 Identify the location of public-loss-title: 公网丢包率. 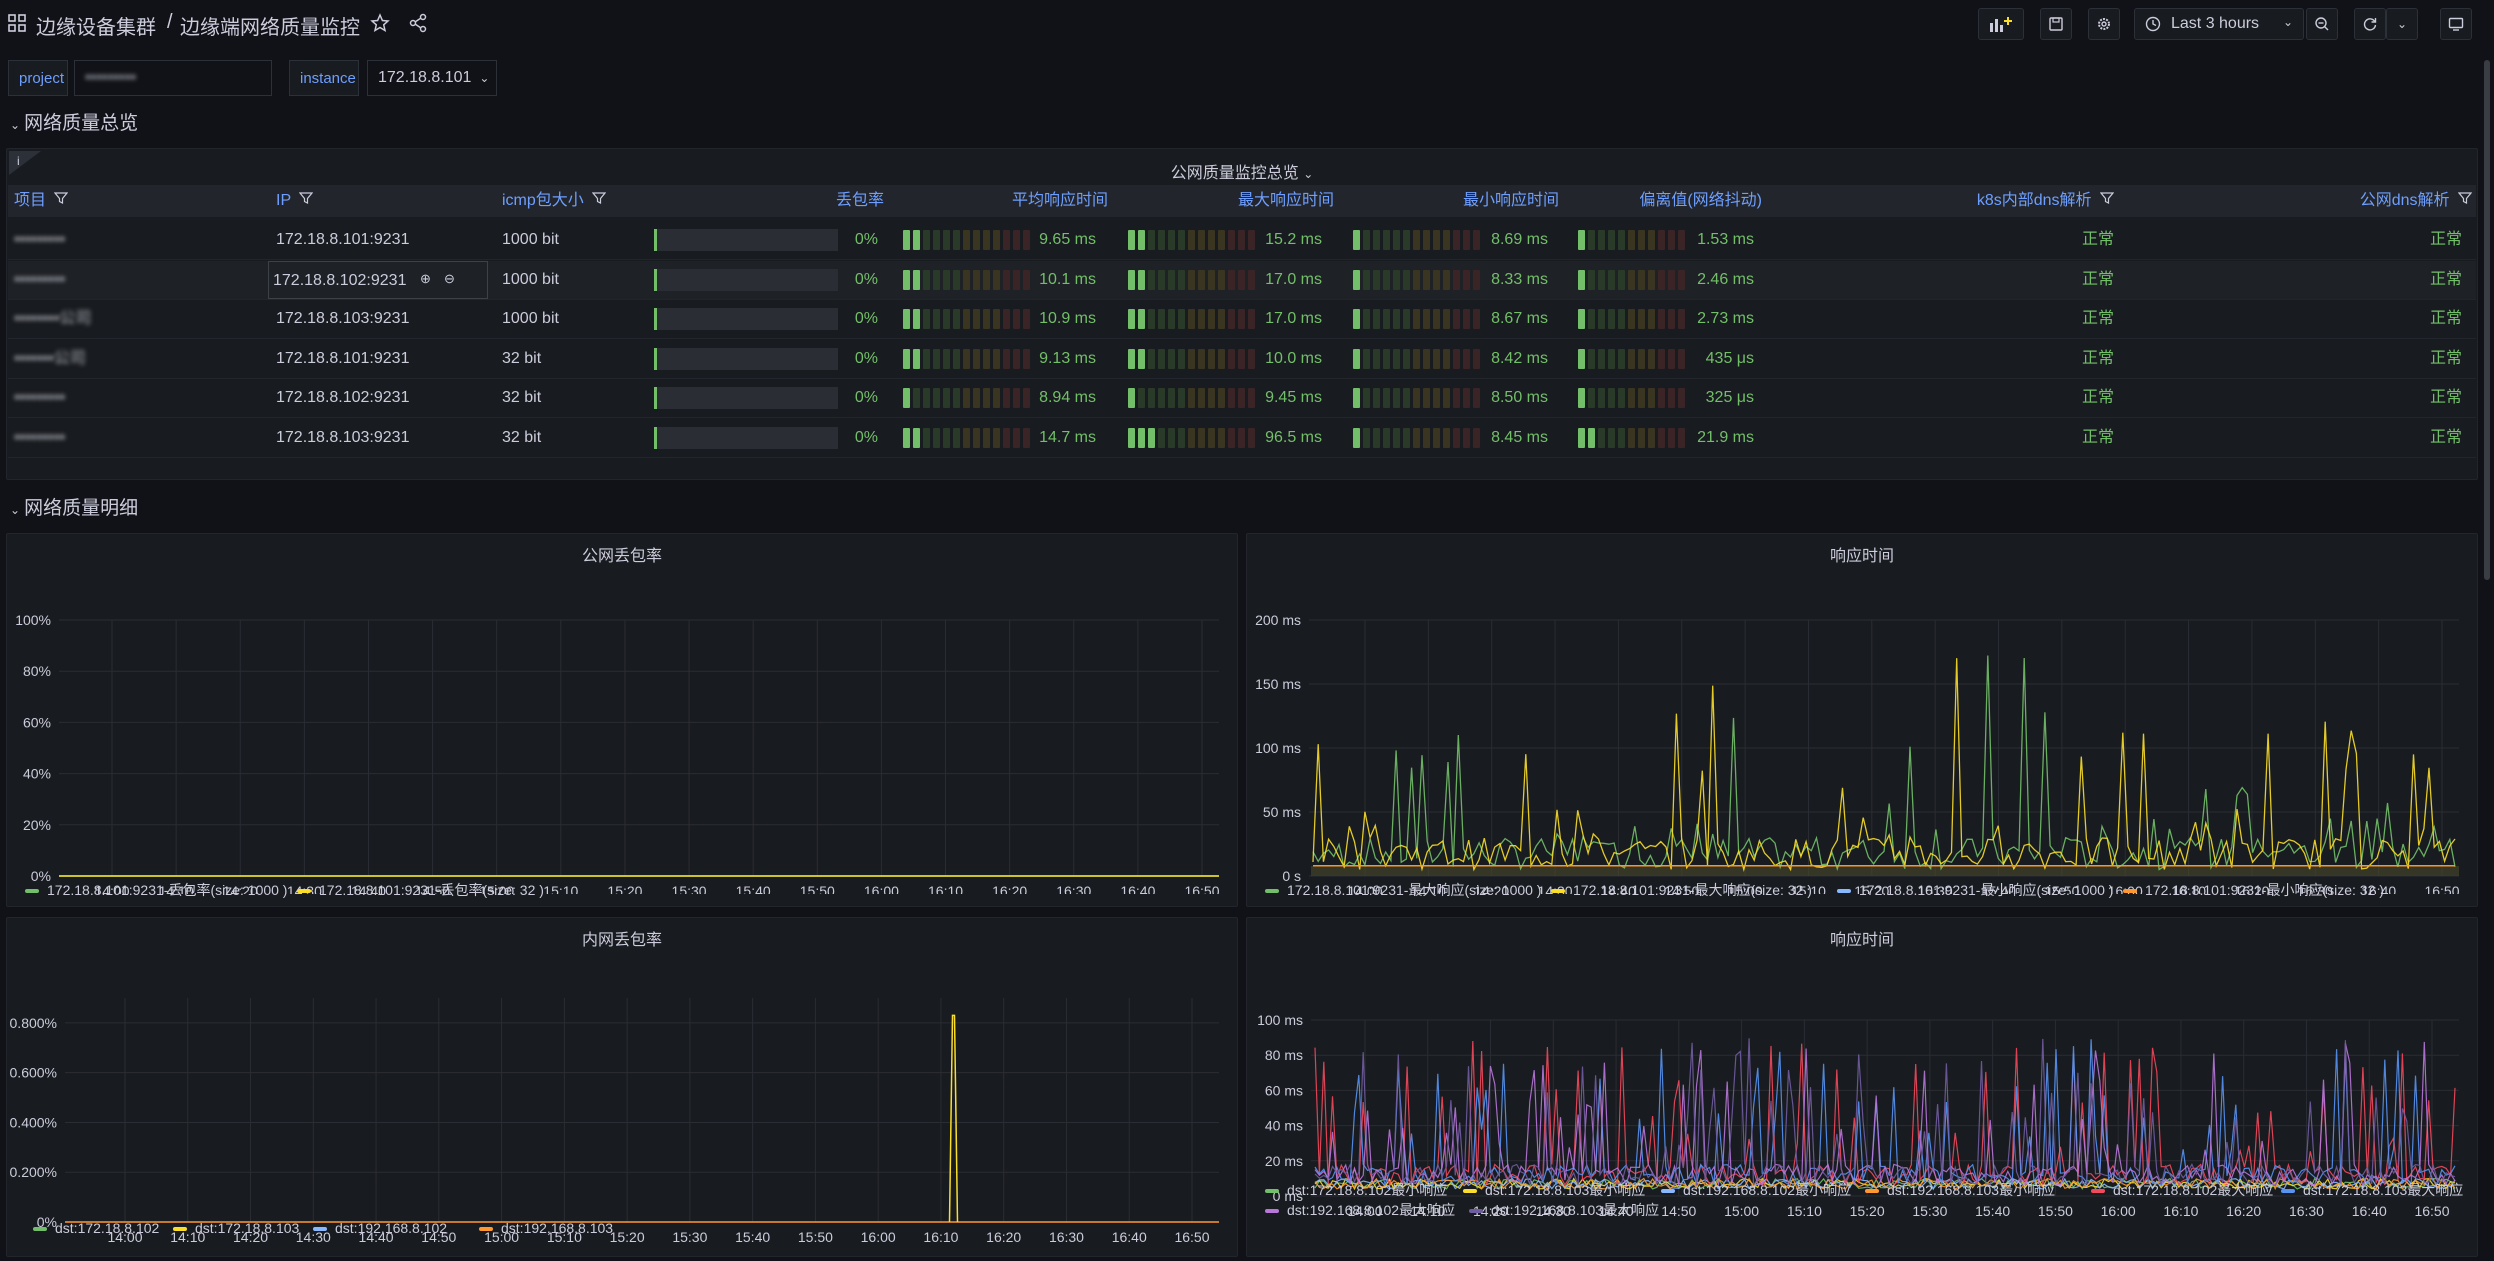
(621, 556).